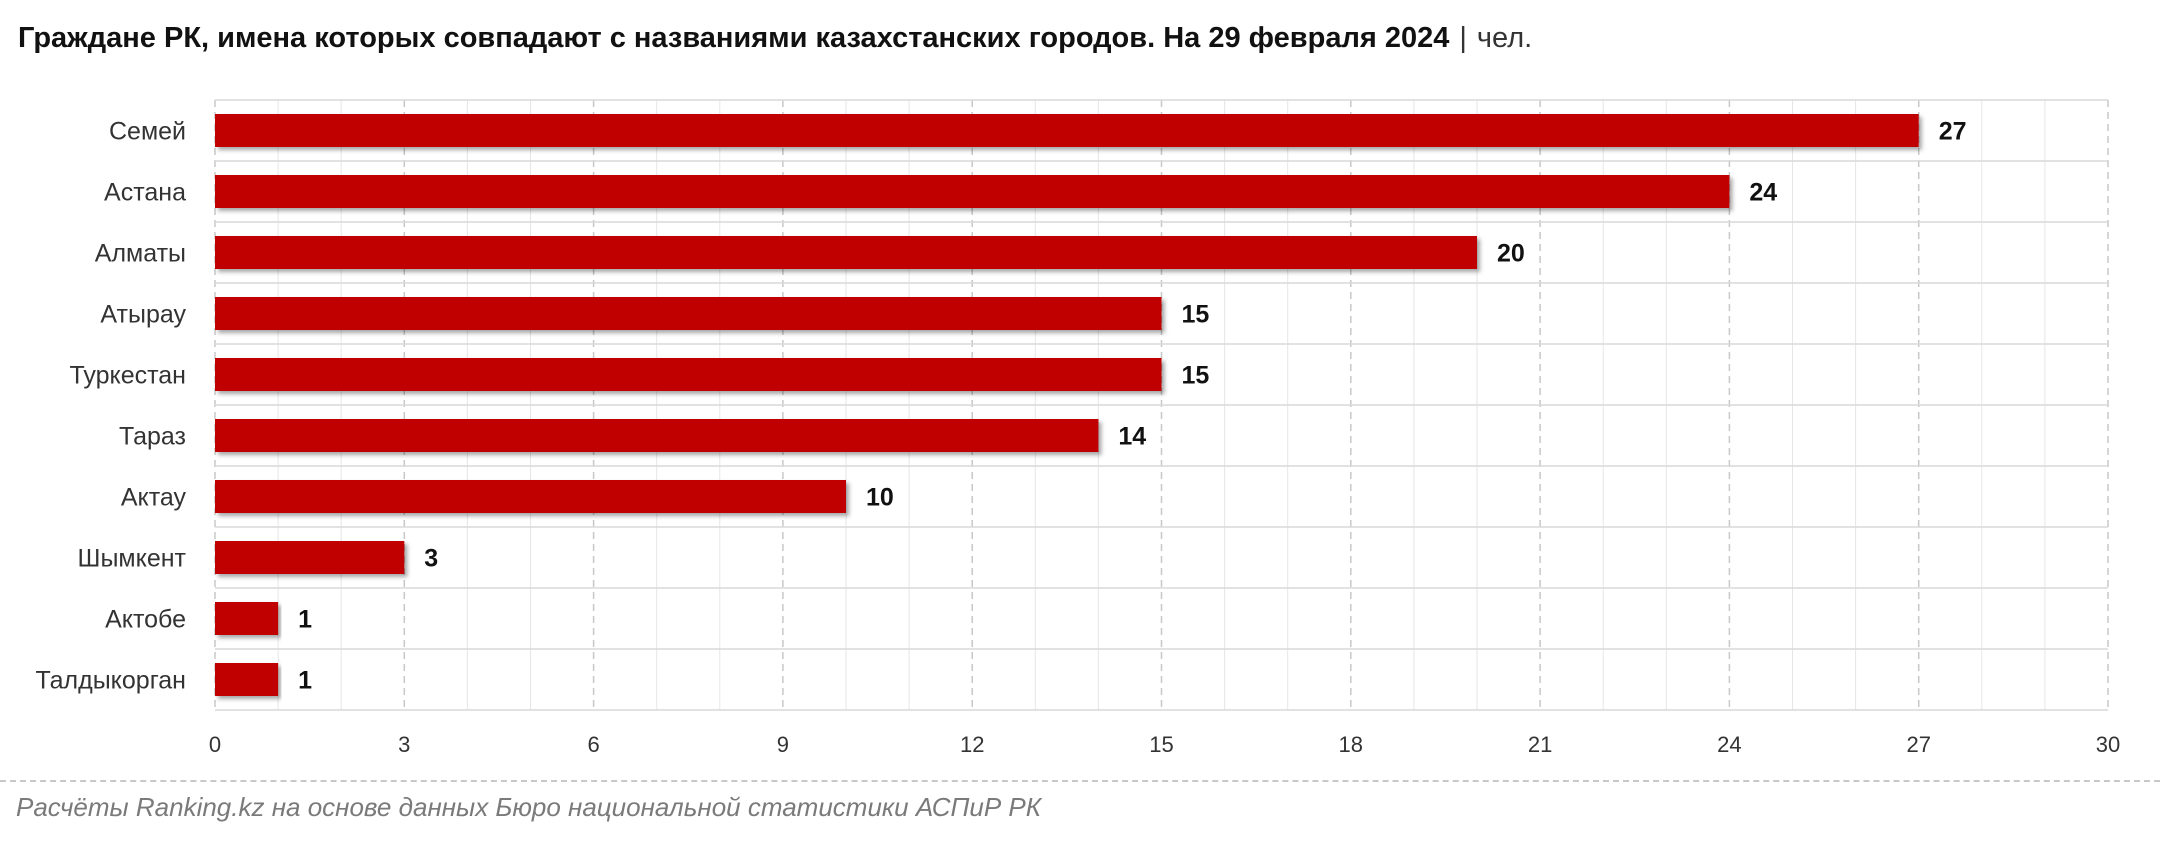 Image resolution: width=2160 pixels, height=845 pixels. What do you see at coordinates (1953, 132) in the screenshot?
I see `value-label: 27` at bounding box center [1953, 132].